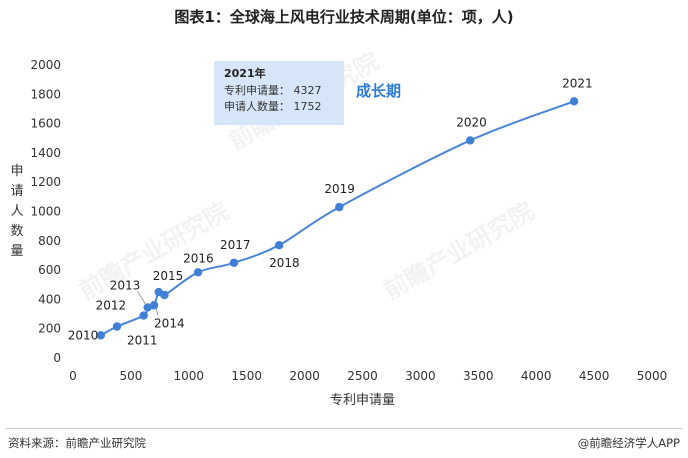 The height and width of the screenshot is (458, 688). I want to click on x-tick-label: 2000, so click(304, 376).